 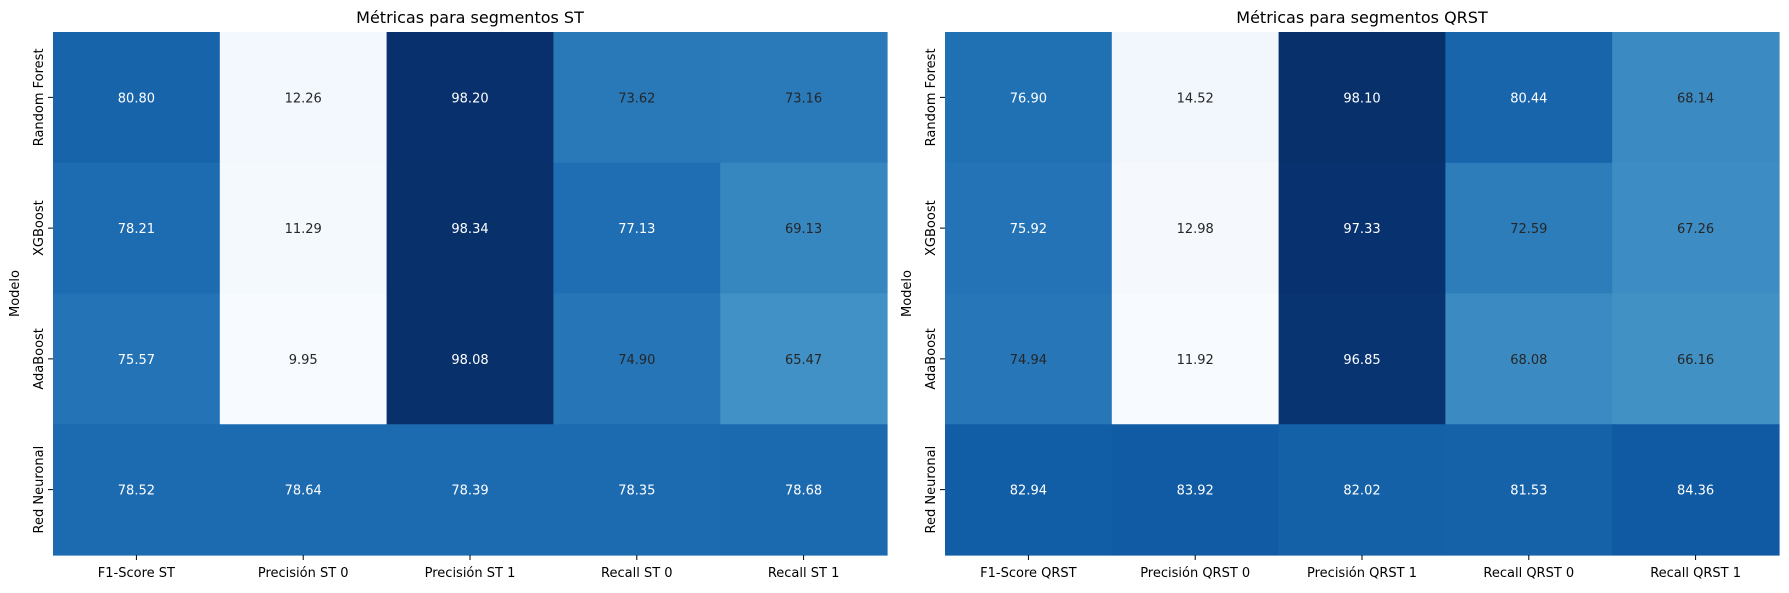 I want to click on cell-value-label: 78.35, so click(x=636, y=491).